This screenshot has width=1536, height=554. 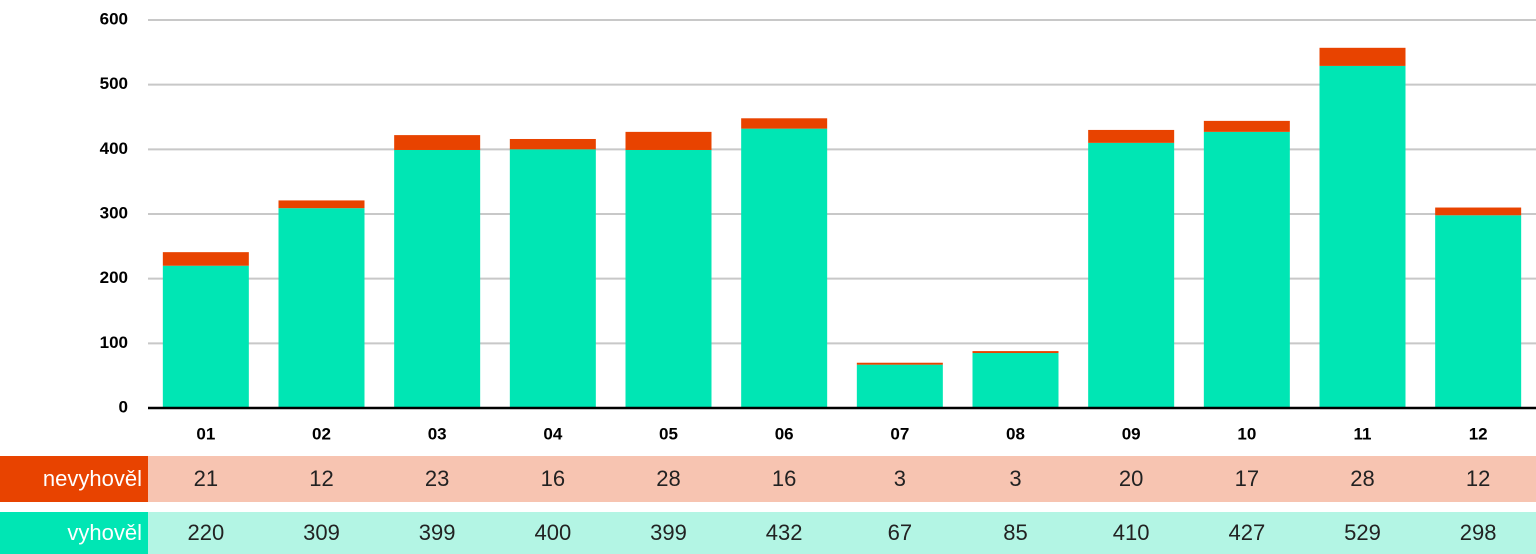 What do you see at coordinates (1131, 478) in the screenshot?
I see `table-cell: 20` at bounding box center [1131, 478].